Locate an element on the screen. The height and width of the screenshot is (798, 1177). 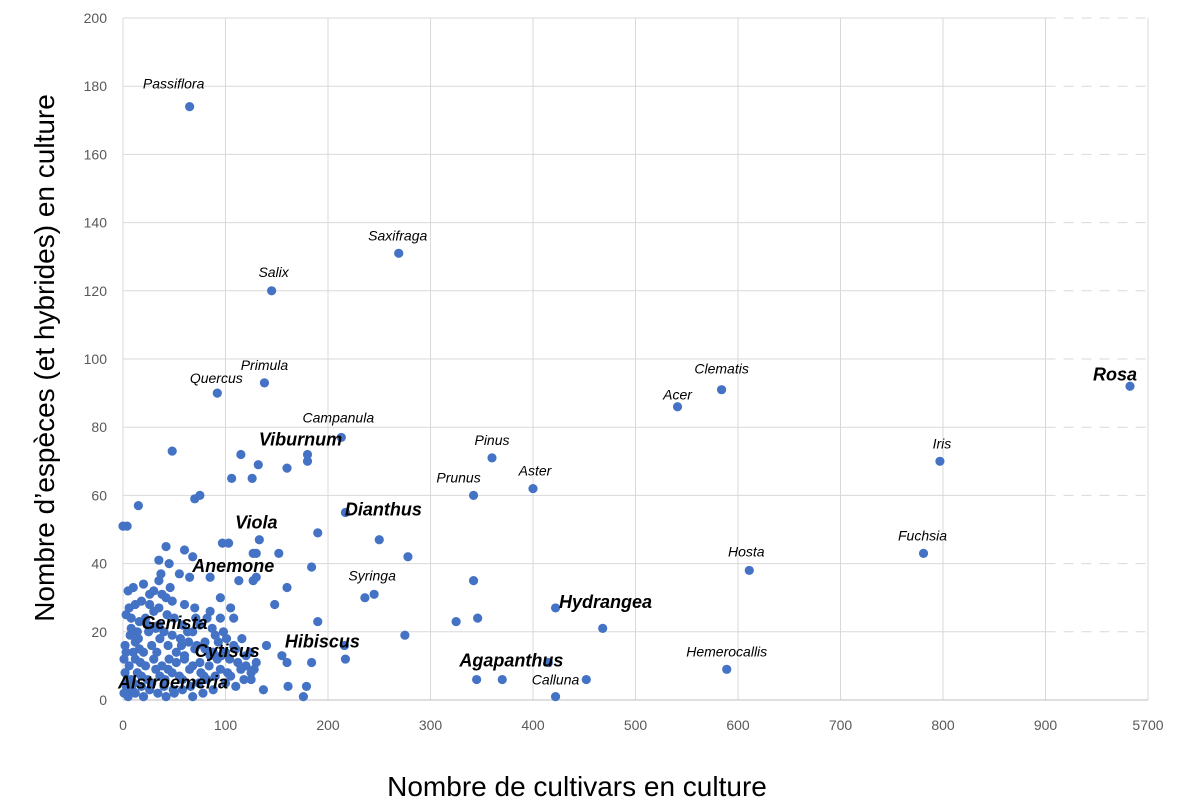
x-tick-label: 200 is located at coordinates (328, 725).